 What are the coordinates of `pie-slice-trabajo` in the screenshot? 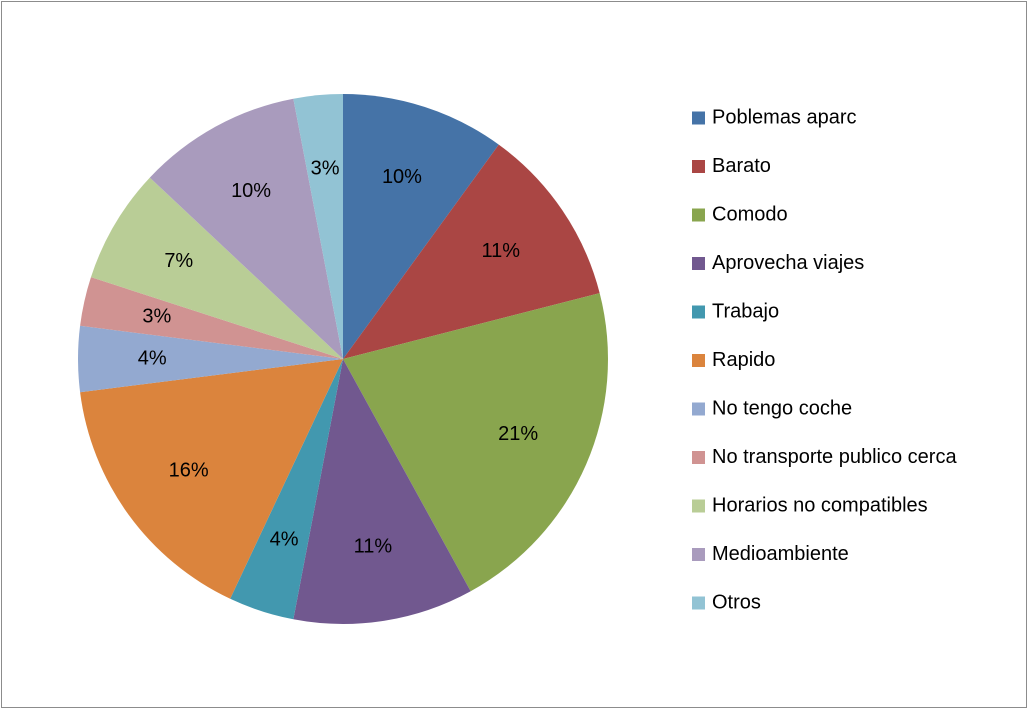 It's located at (286, 489).